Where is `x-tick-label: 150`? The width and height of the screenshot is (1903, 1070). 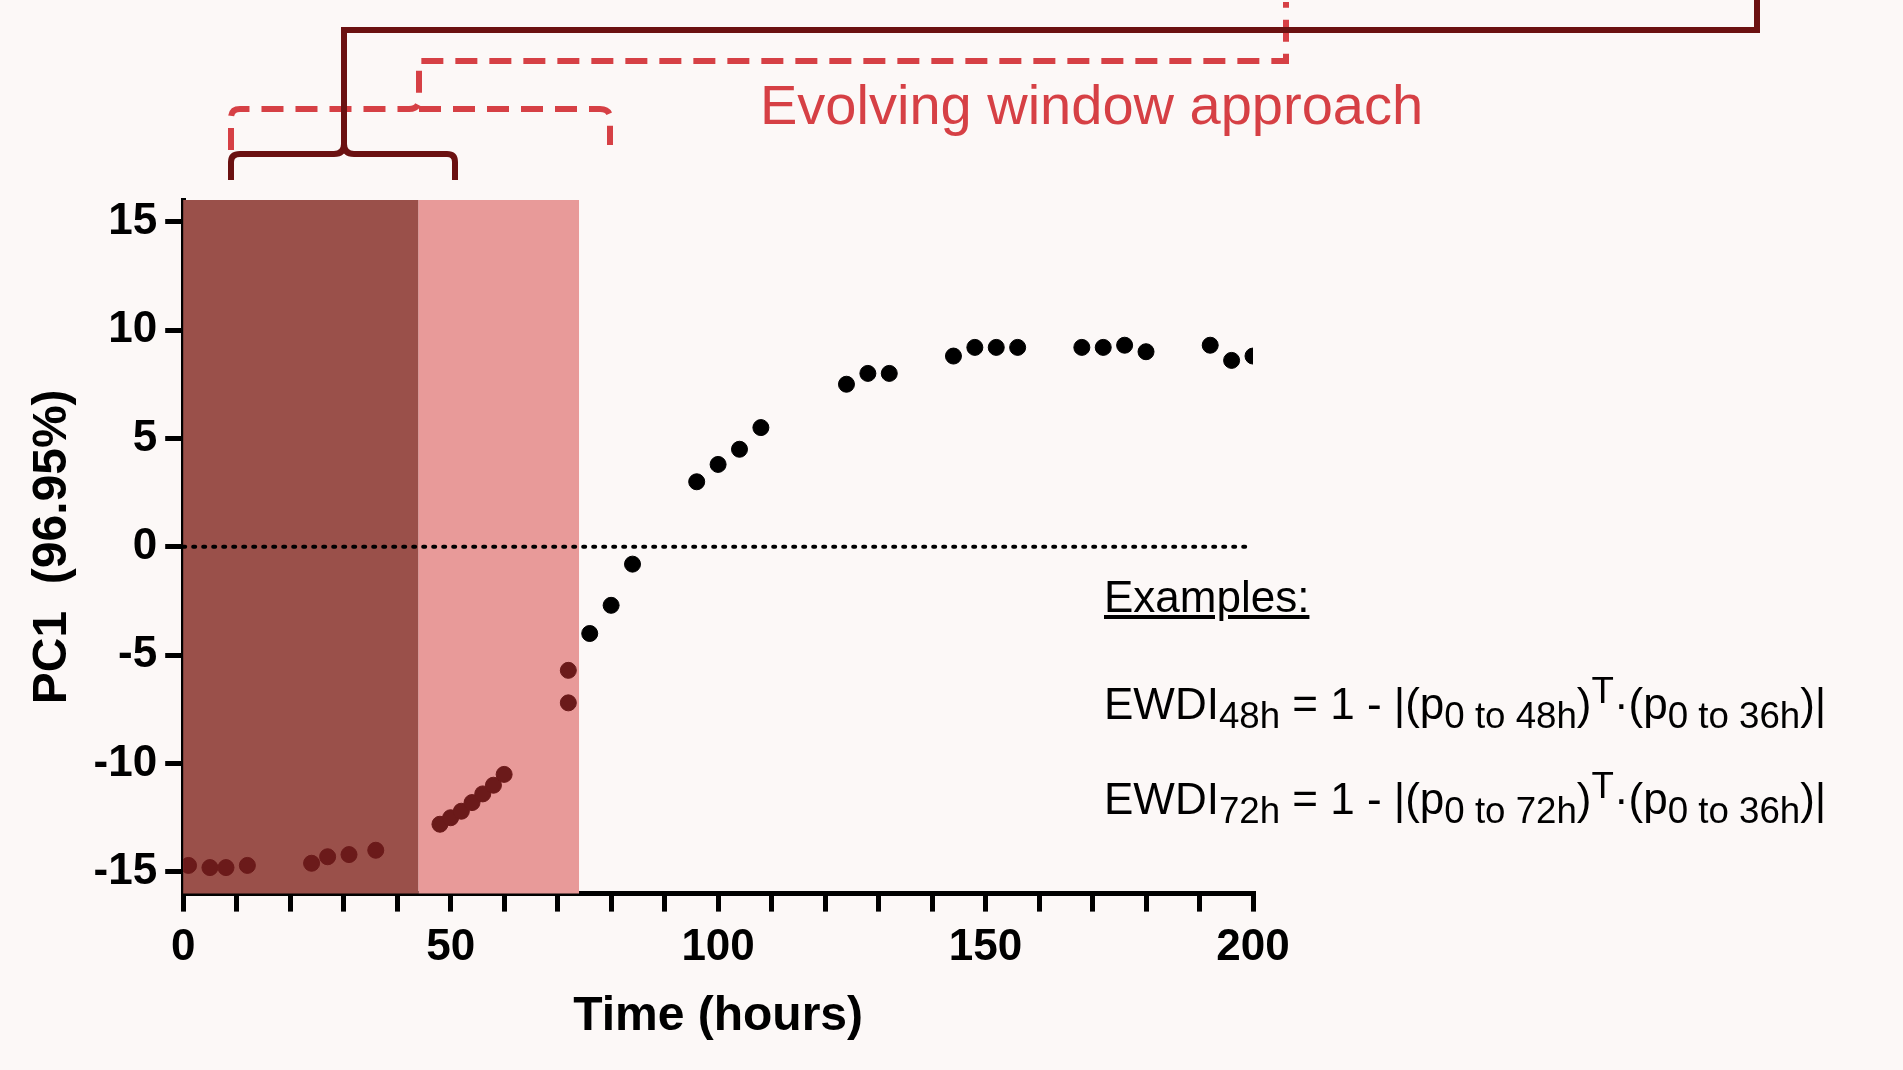 x-tick-label: 150 is located at coordinates (985, 945).